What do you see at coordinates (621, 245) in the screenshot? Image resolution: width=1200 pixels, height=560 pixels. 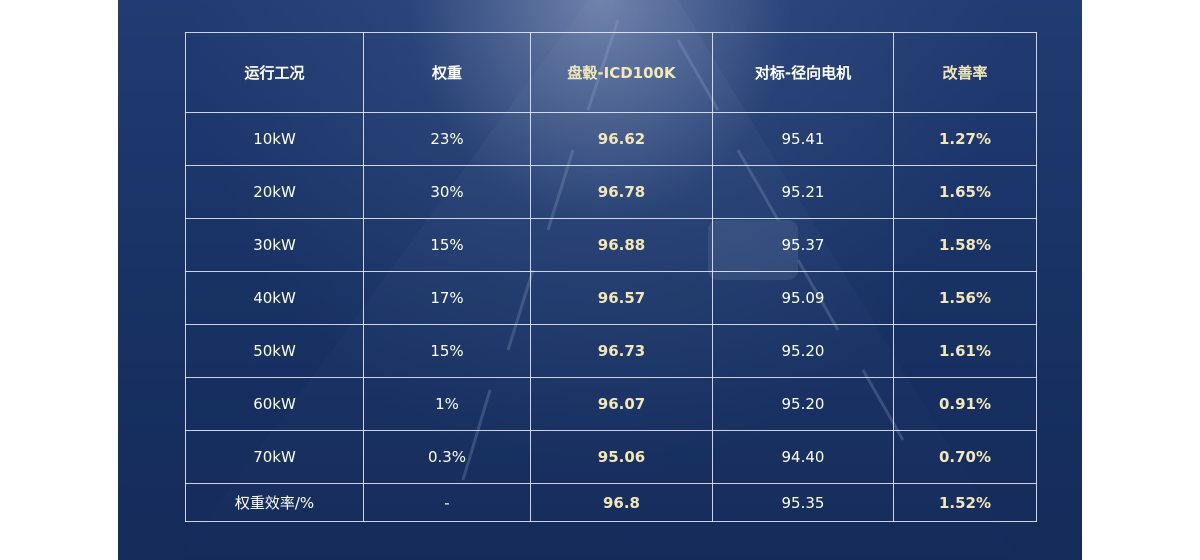 I see `cell-disc-hub-efficiency: 96.88` at bounding box center [621, 245].